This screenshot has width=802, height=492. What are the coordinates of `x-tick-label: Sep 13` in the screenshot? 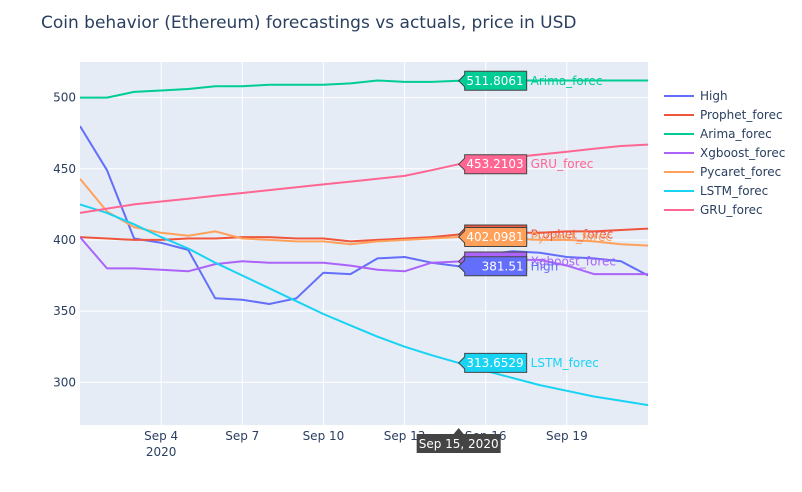 It's located at (405, 436).